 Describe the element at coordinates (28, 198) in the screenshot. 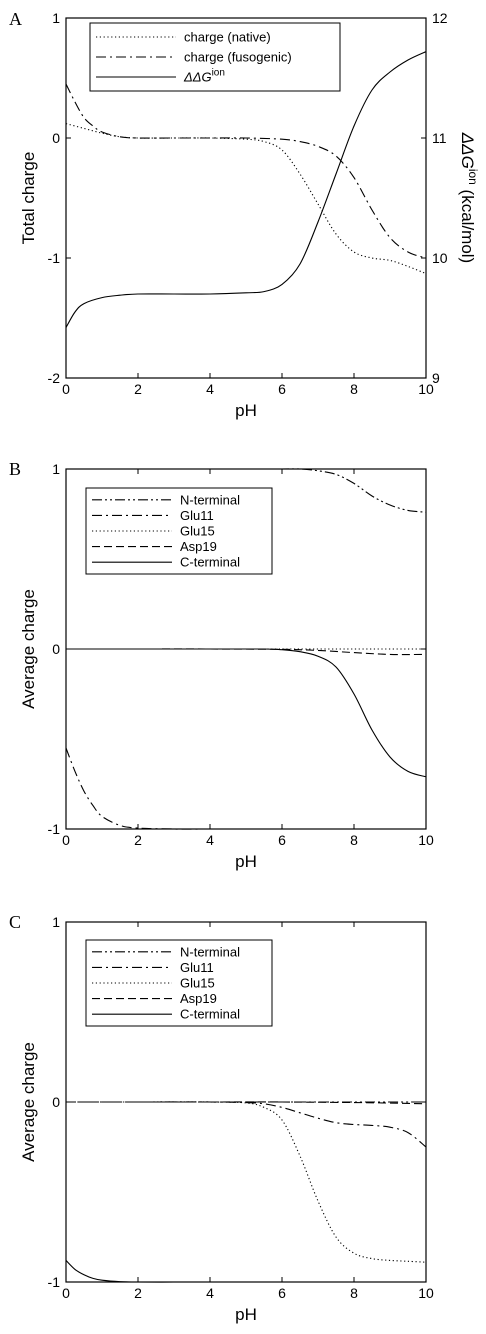

I see `panel-a-y-axis-label: Total charge` at that location.